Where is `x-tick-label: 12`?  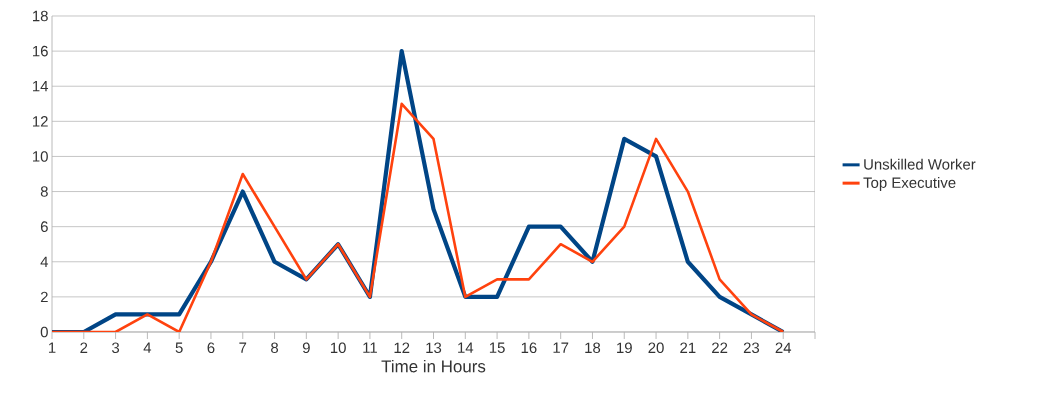 x-tick-label: 12 is located at coordinates (402, 347).